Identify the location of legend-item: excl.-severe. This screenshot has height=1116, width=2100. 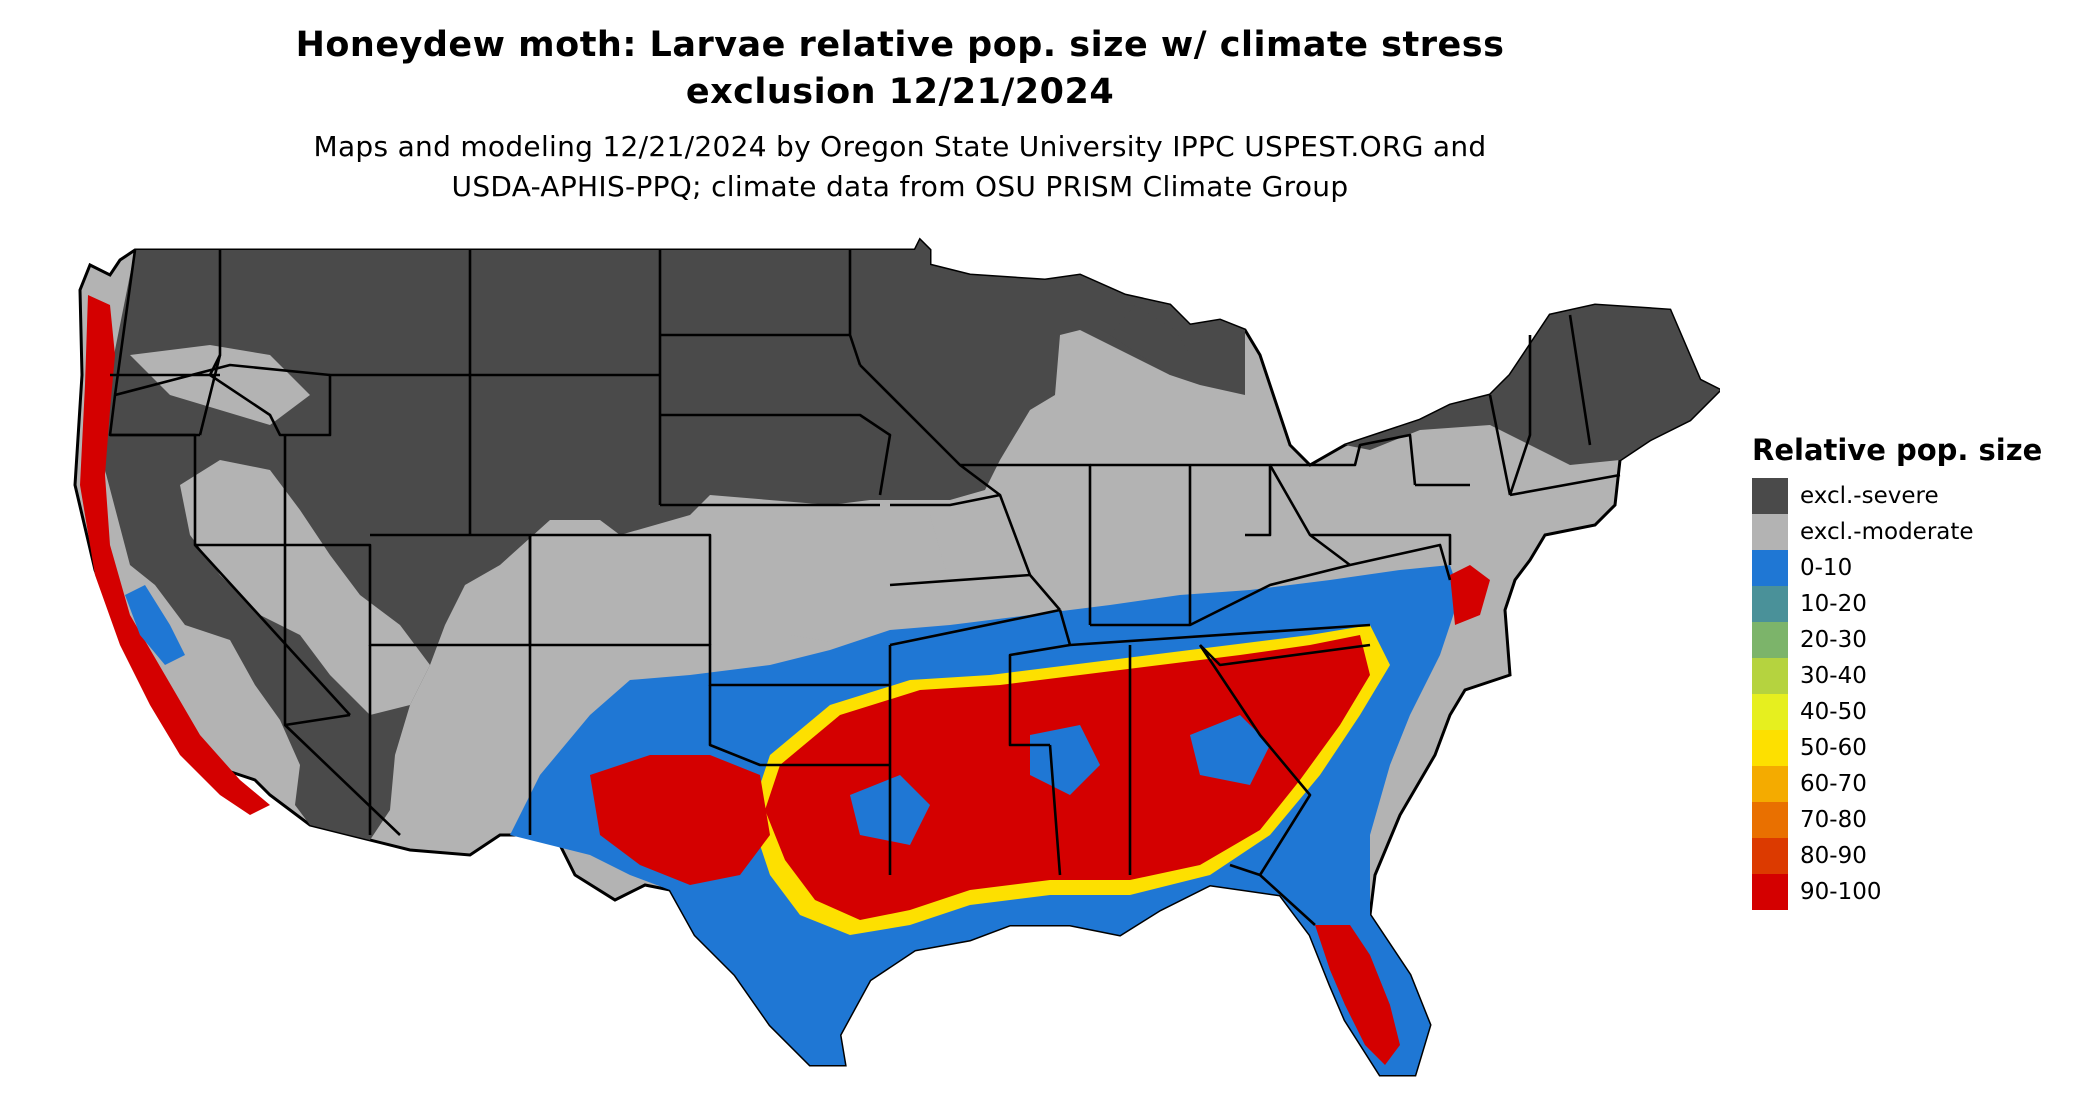
(1897, 496).